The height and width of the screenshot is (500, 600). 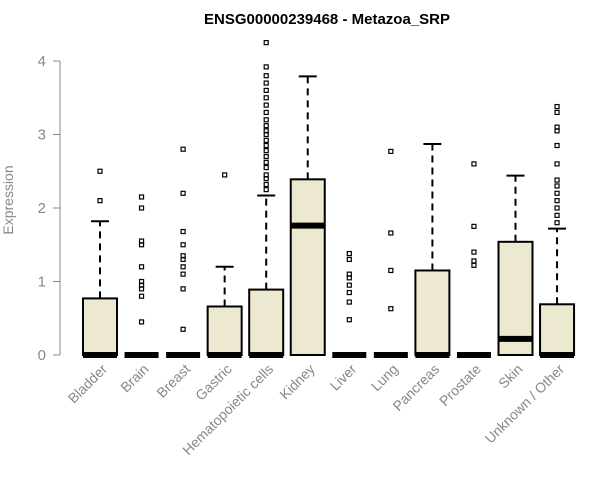 What do you see at coordinates (525, 404) in the screenshot?
I see `x-tick-label: Unknown / Other` at bounding box center [525, 404].